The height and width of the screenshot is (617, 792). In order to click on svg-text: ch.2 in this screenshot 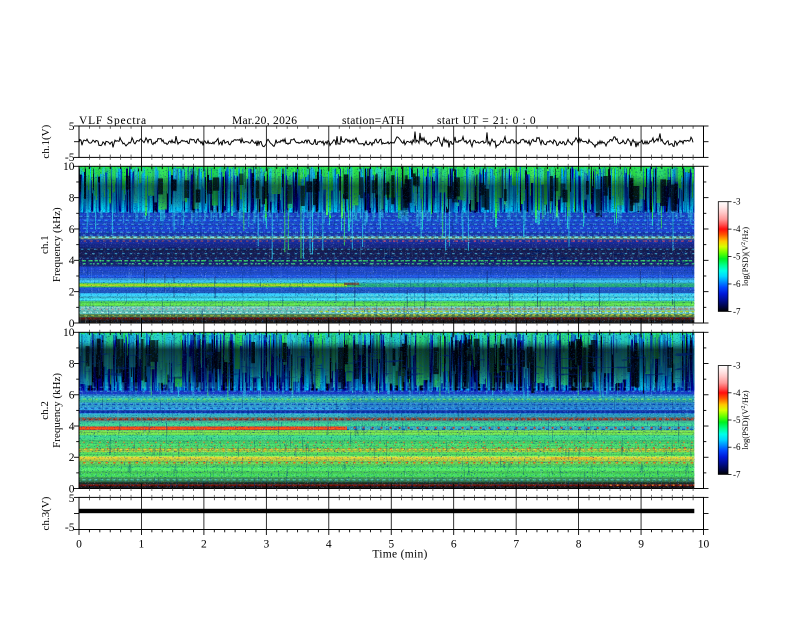, I will do `click(45, 410)`.